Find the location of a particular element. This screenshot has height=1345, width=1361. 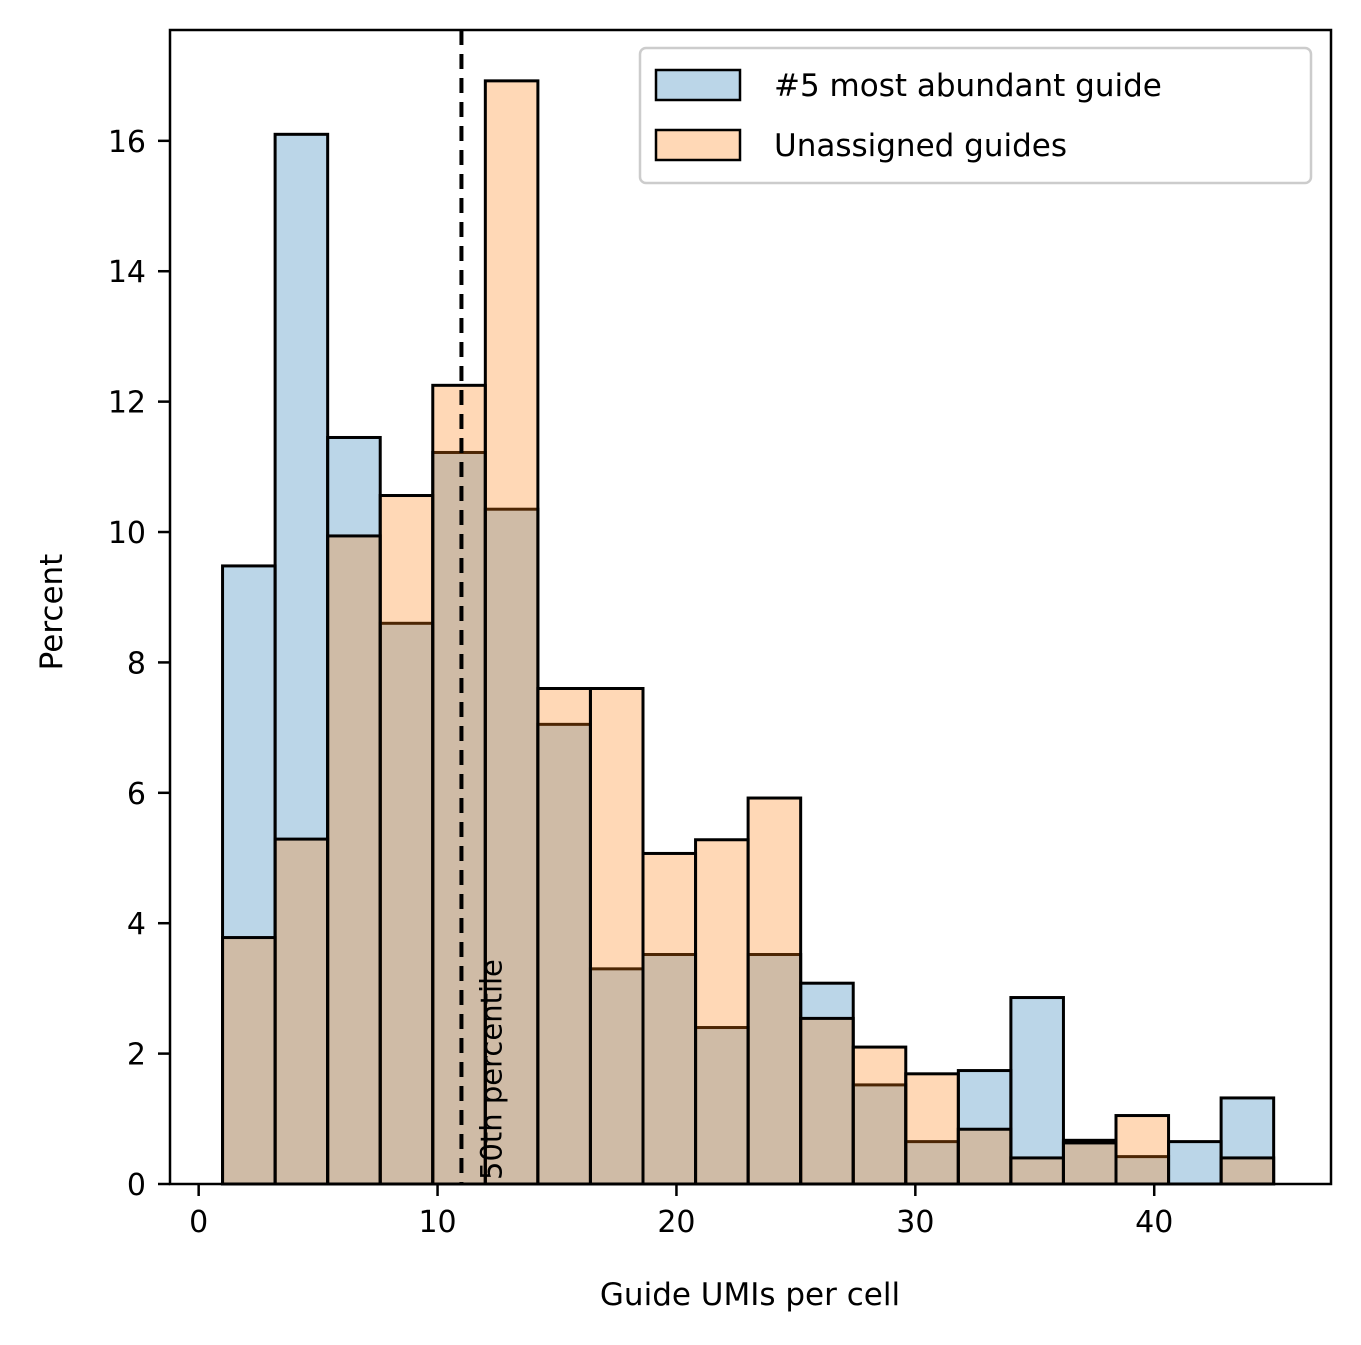

x-tick-label: 0 is located at coordinates (198, 1222).